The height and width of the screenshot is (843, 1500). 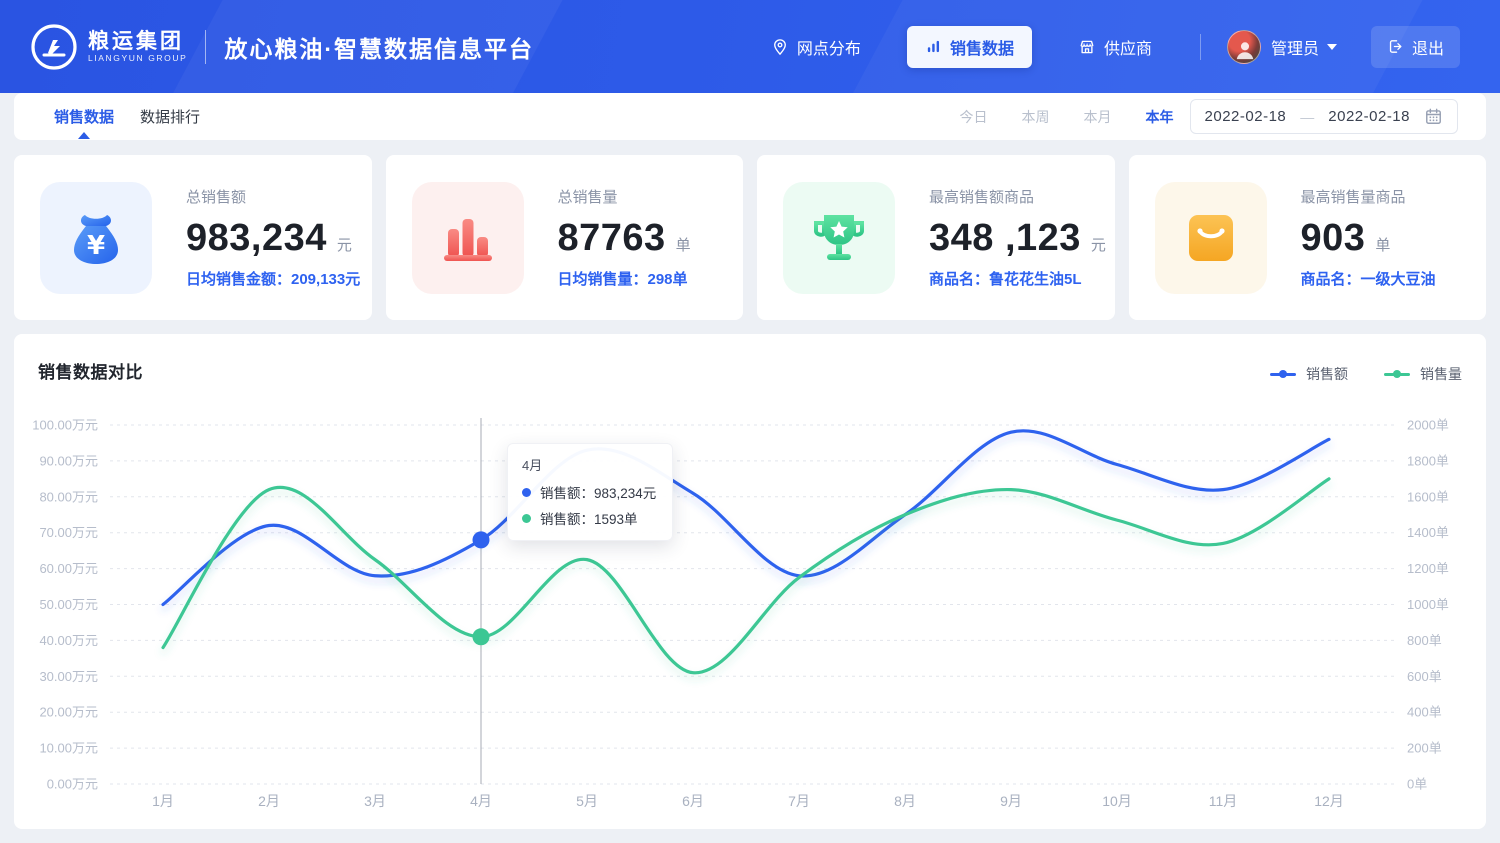 I want to click on nav-item-network: 网点分布, so click(x=816, y=47).